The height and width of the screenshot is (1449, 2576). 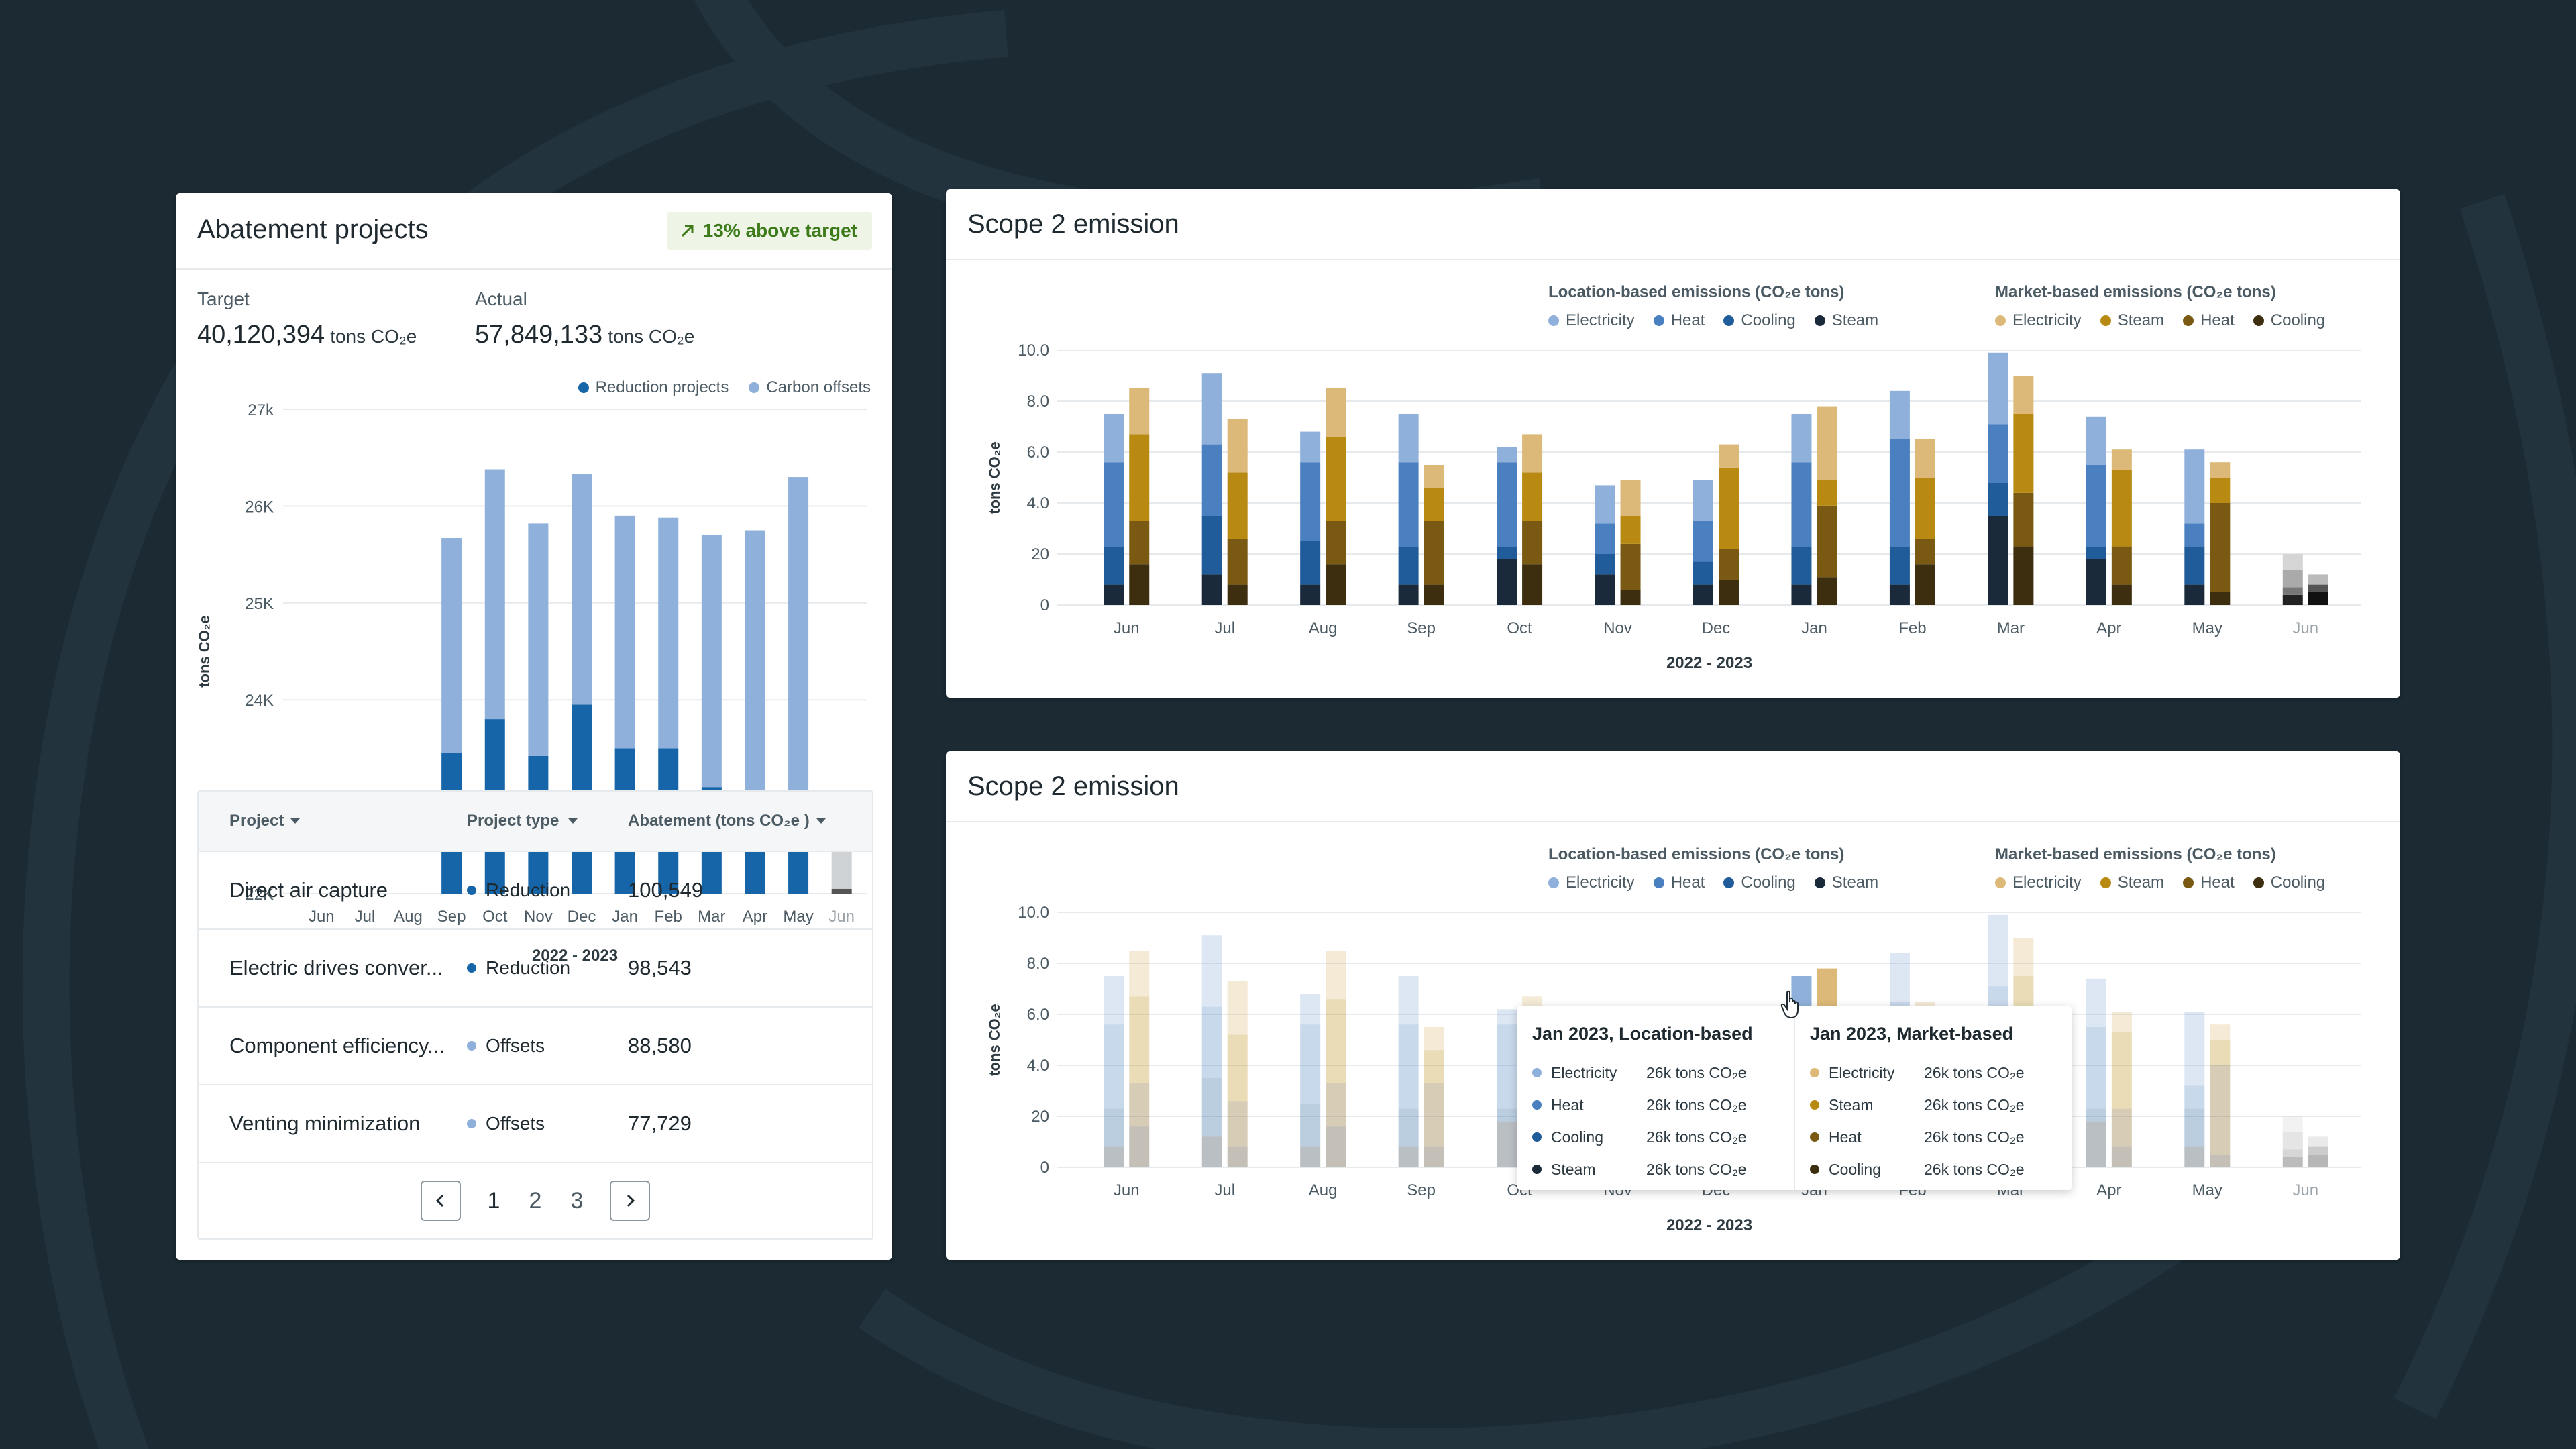 I want to click on x-tick-label: Sep, so click(x=1421, y=1190).